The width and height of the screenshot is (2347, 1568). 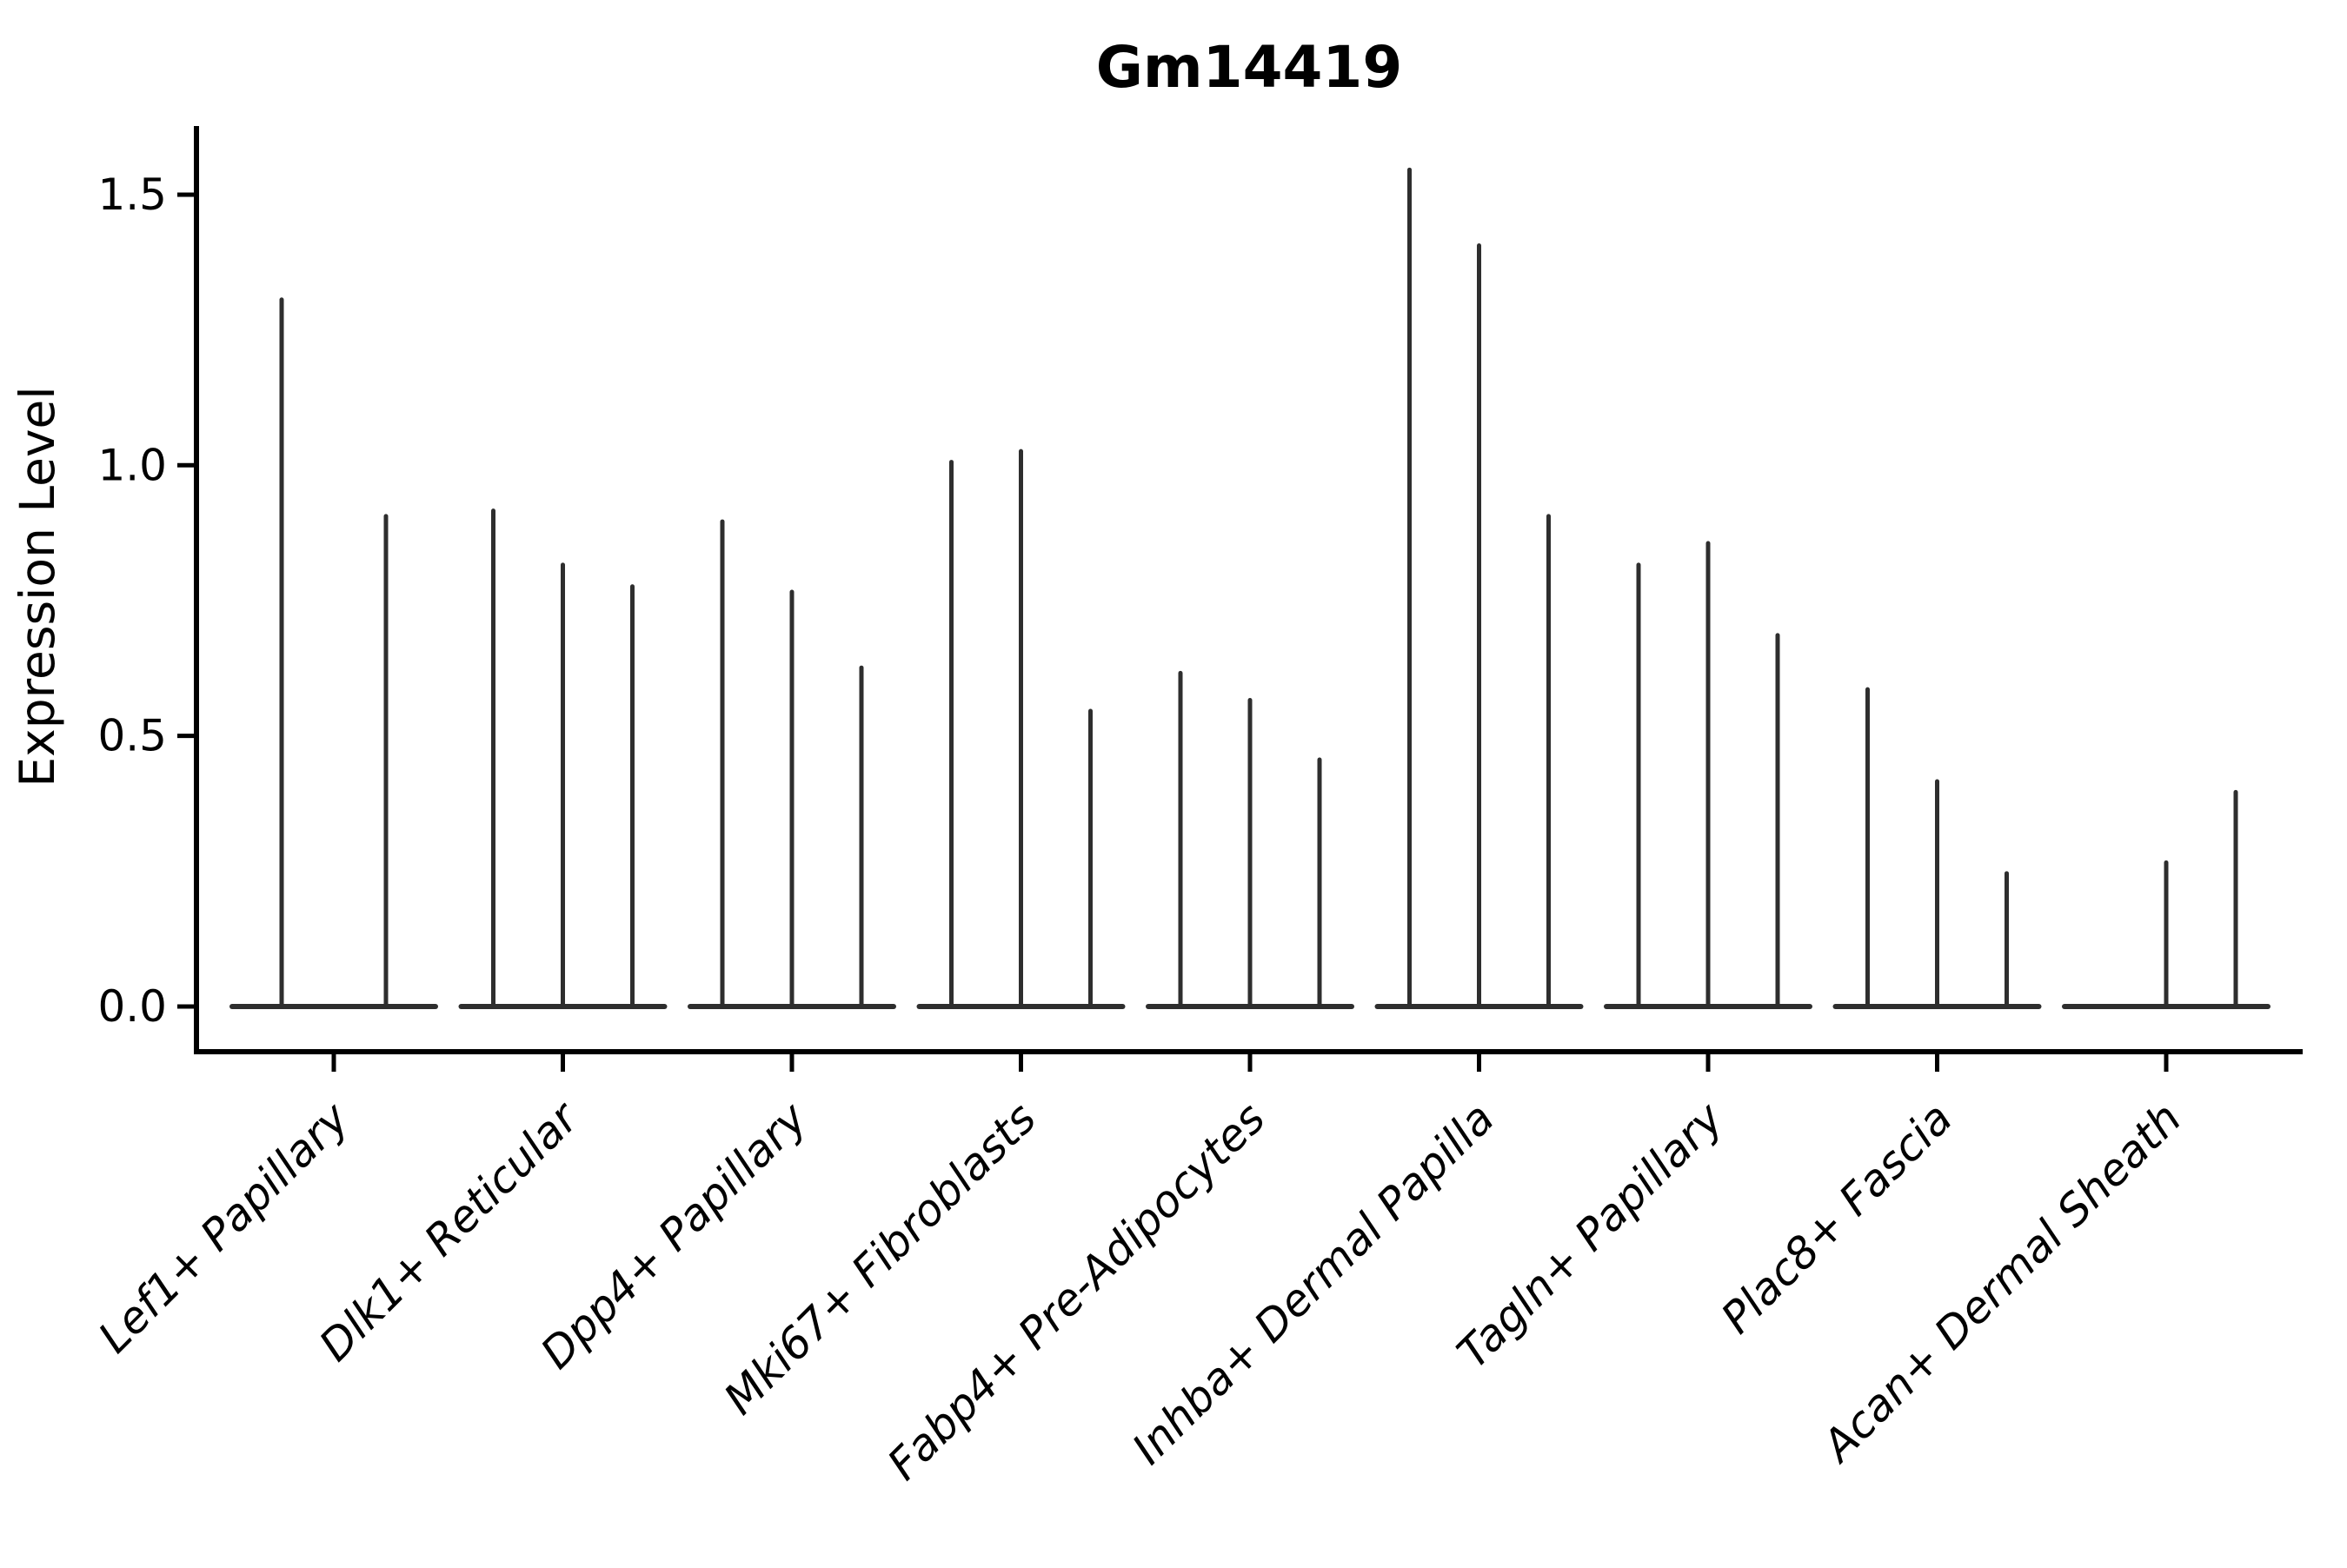 I want to click on chart-title: Gm14419, so click(x=1249, y=67).